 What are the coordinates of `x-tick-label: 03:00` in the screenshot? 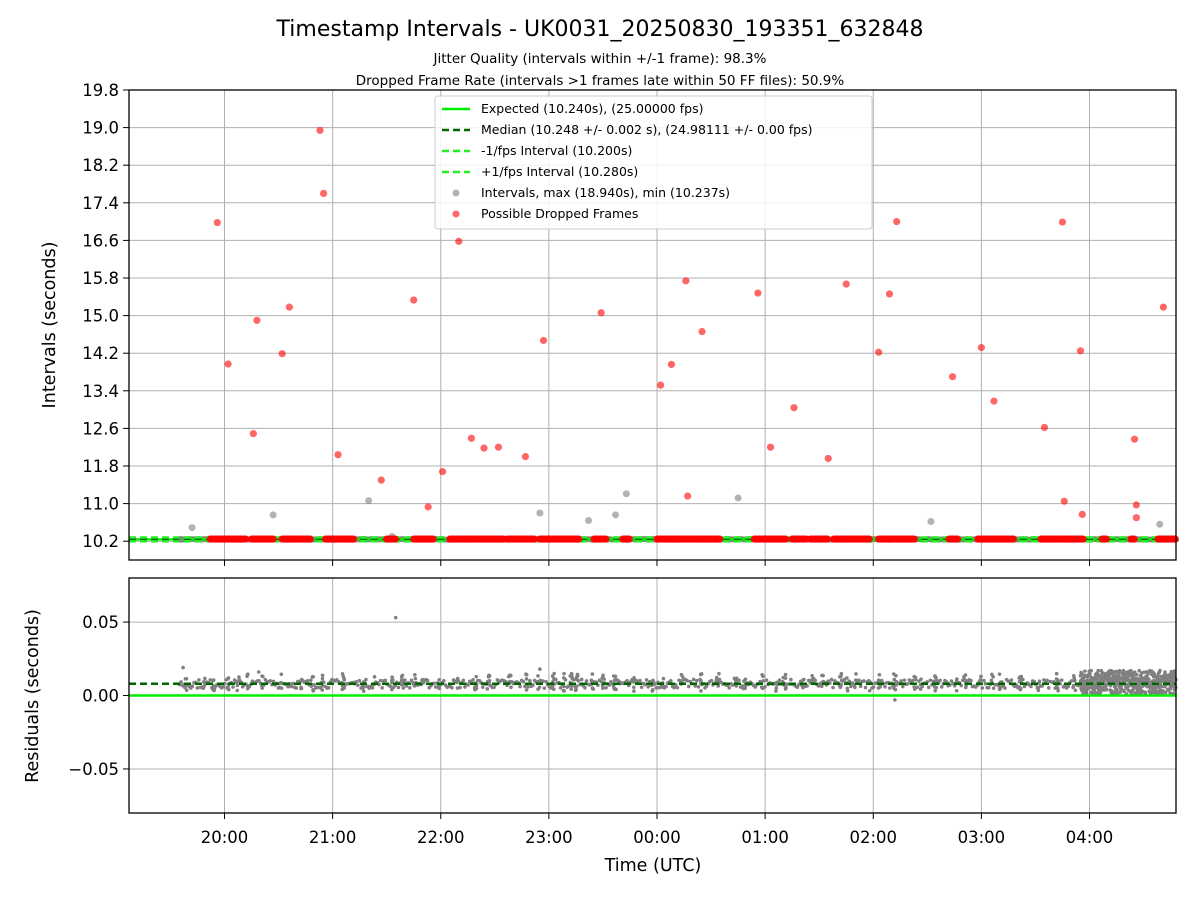 It's located at (982, 837).